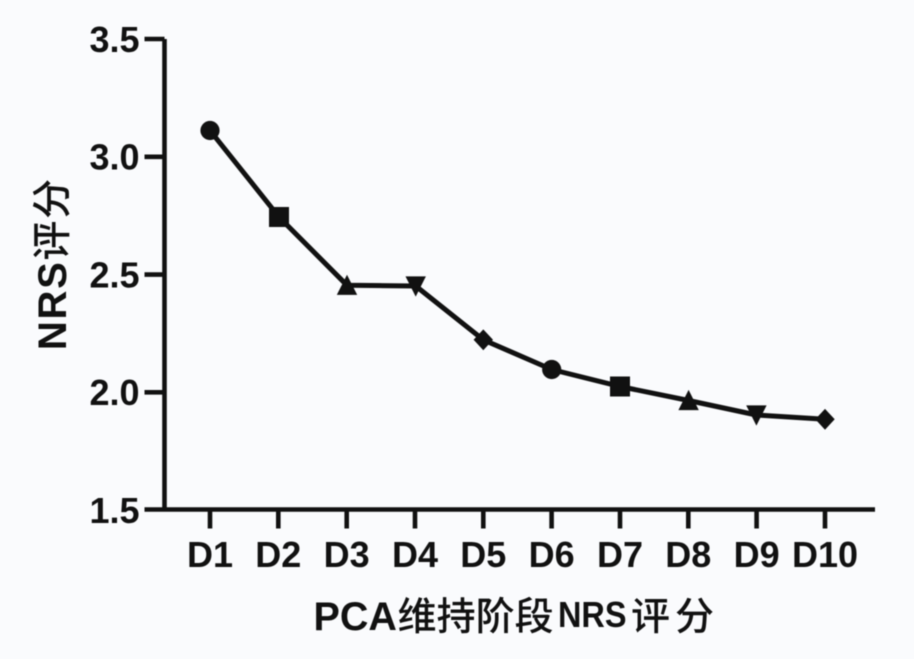 This screenshot has width=914, height=659. I want to click on svg-text: 2.0, so click(114, 392).